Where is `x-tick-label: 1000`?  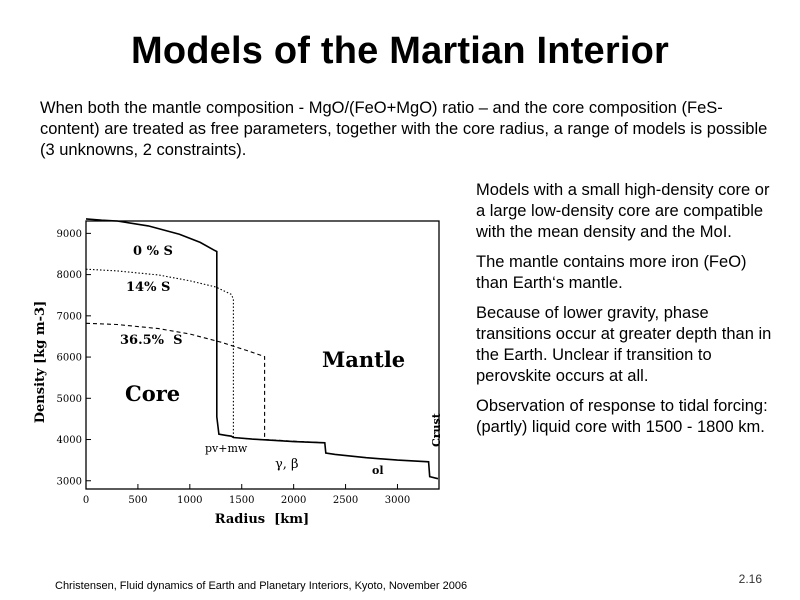
x-tick-label: 1000 is located at coordinates (189, 500).